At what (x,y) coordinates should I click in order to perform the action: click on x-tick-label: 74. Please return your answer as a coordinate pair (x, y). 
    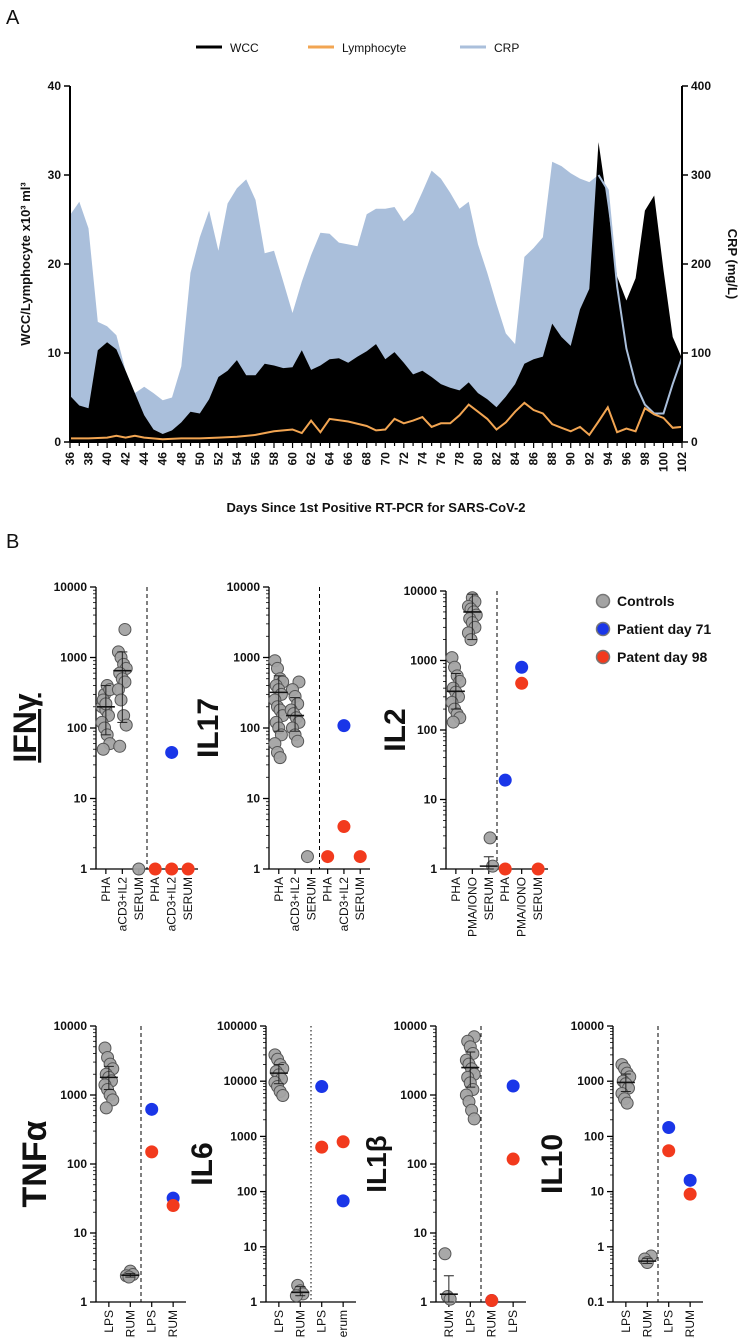
    Looking at the image, I should click on (422, 459).